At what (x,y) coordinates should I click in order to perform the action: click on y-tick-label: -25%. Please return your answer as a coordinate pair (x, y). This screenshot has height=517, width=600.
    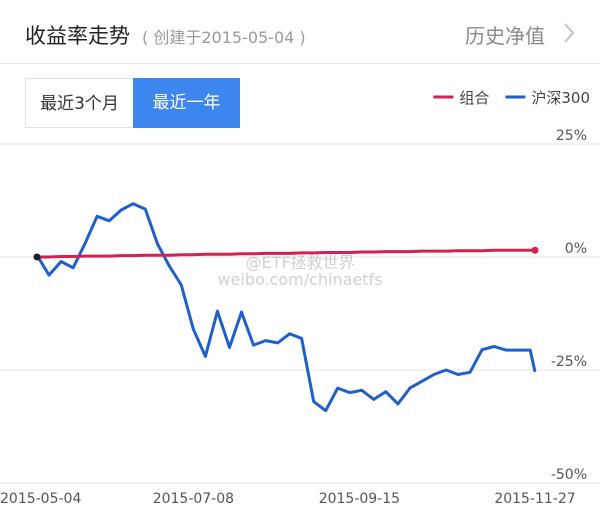
    Looking at the image, I should click on (569, 362).